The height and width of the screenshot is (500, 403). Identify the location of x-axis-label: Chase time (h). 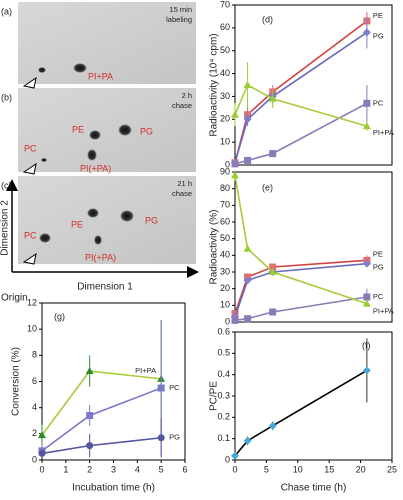
(314, 488).